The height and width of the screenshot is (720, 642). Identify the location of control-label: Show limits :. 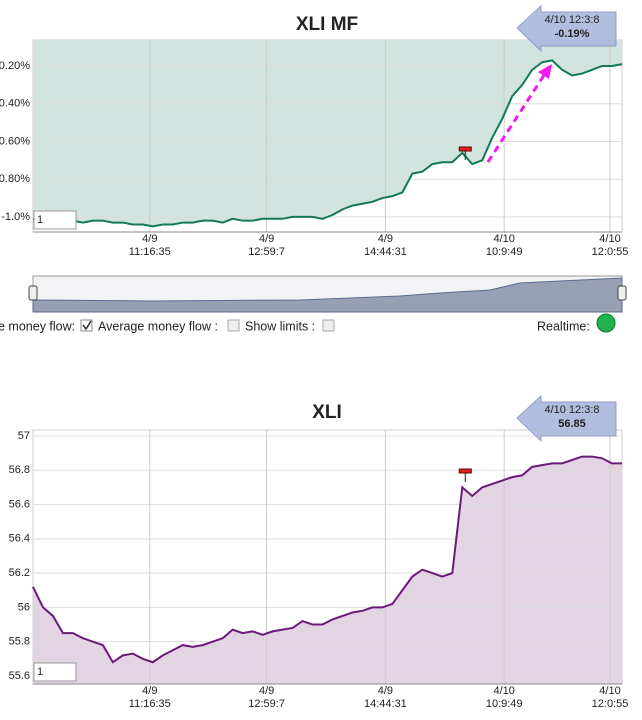
(280, 326).